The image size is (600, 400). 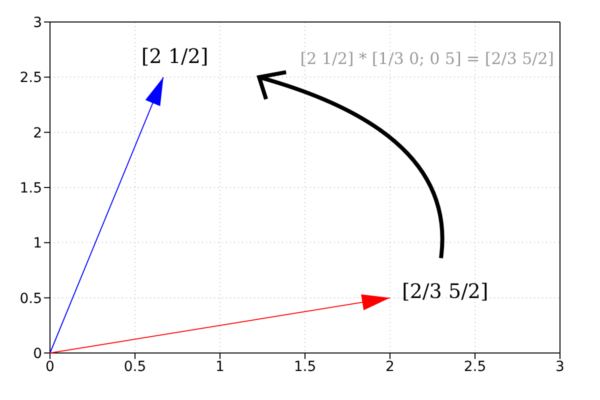 I want to click on y-tick-label: 2.5, so click(x=31, y=78).